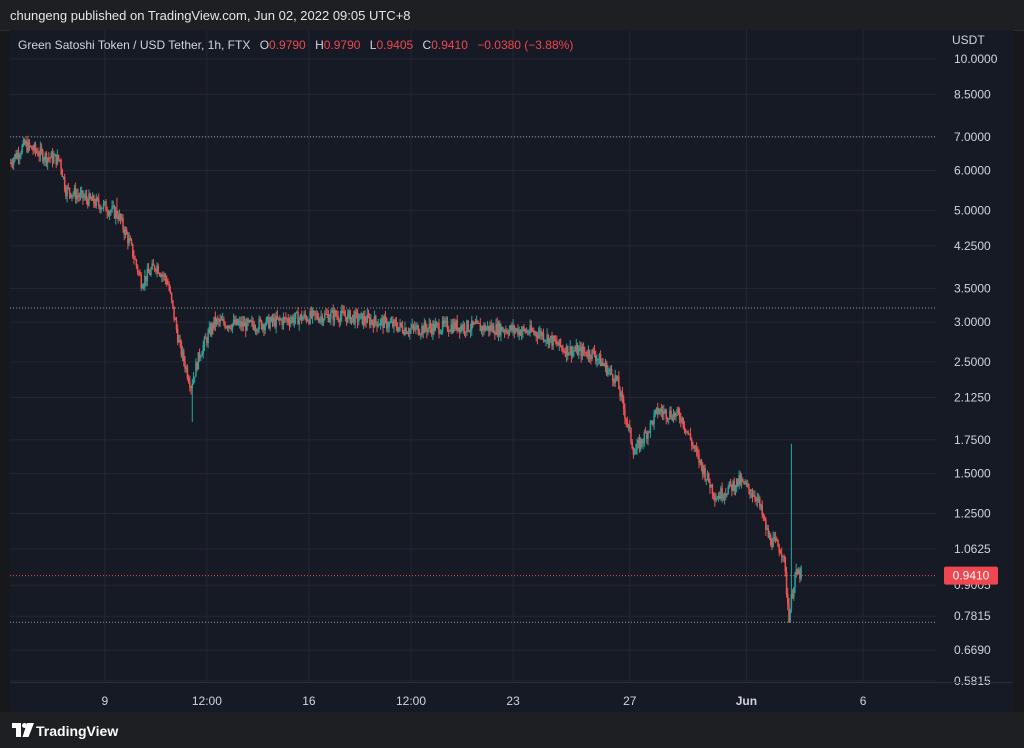 The height and width of the screenshot is (748, 1024). Describe the element at coordinates (23, 730) in the screenshot. I see `tradingview-logo-icon` at that location.